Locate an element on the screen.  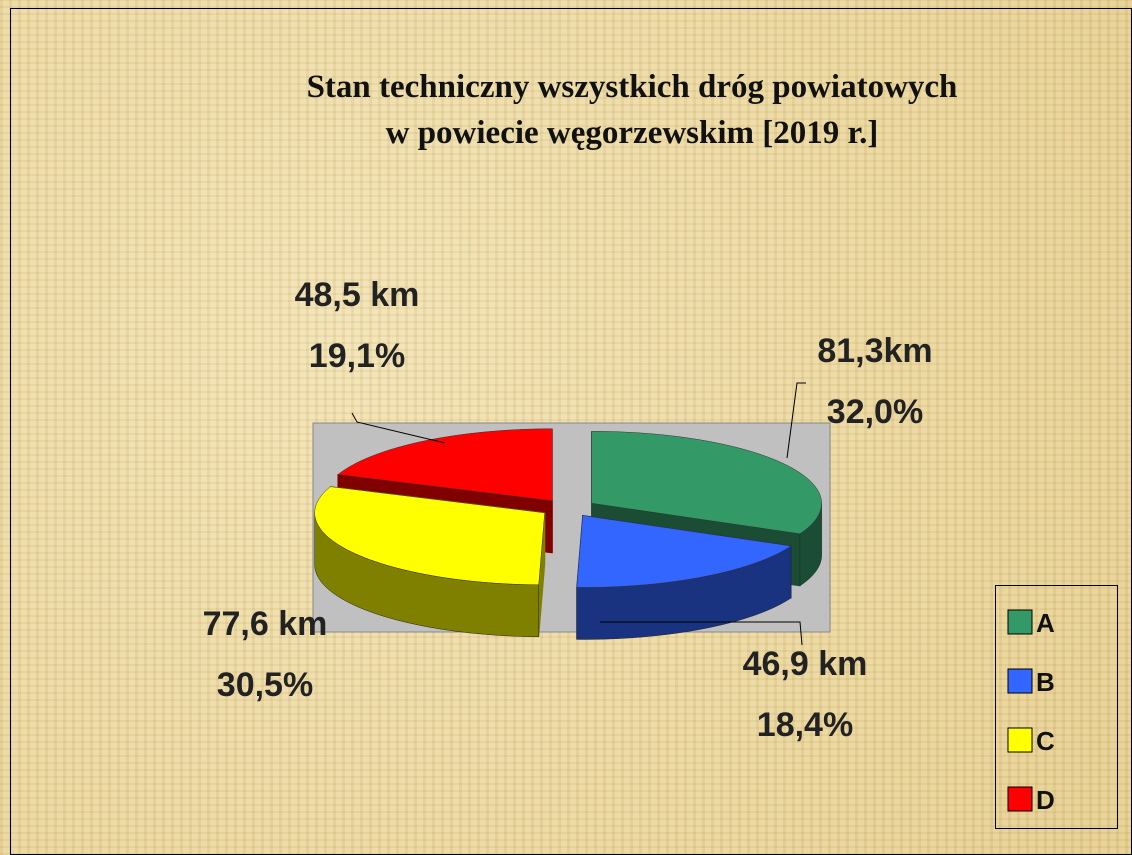
percent-label: 18,4% is located at coordinates (805, 725).